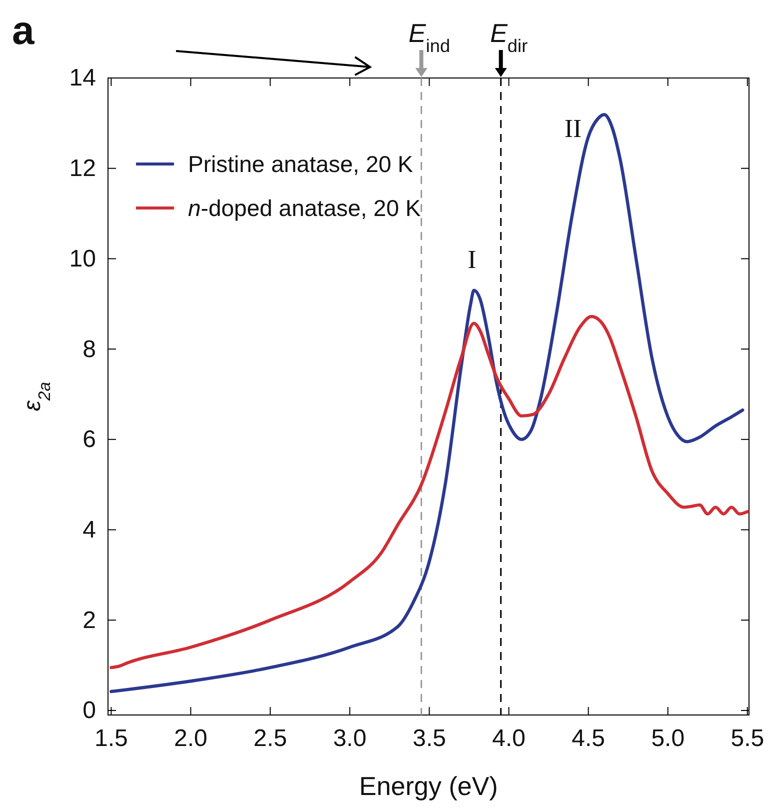  Describe the element at coordinates (89, 440) in the screenshot. I see `y-tick-label: 6` at that location.